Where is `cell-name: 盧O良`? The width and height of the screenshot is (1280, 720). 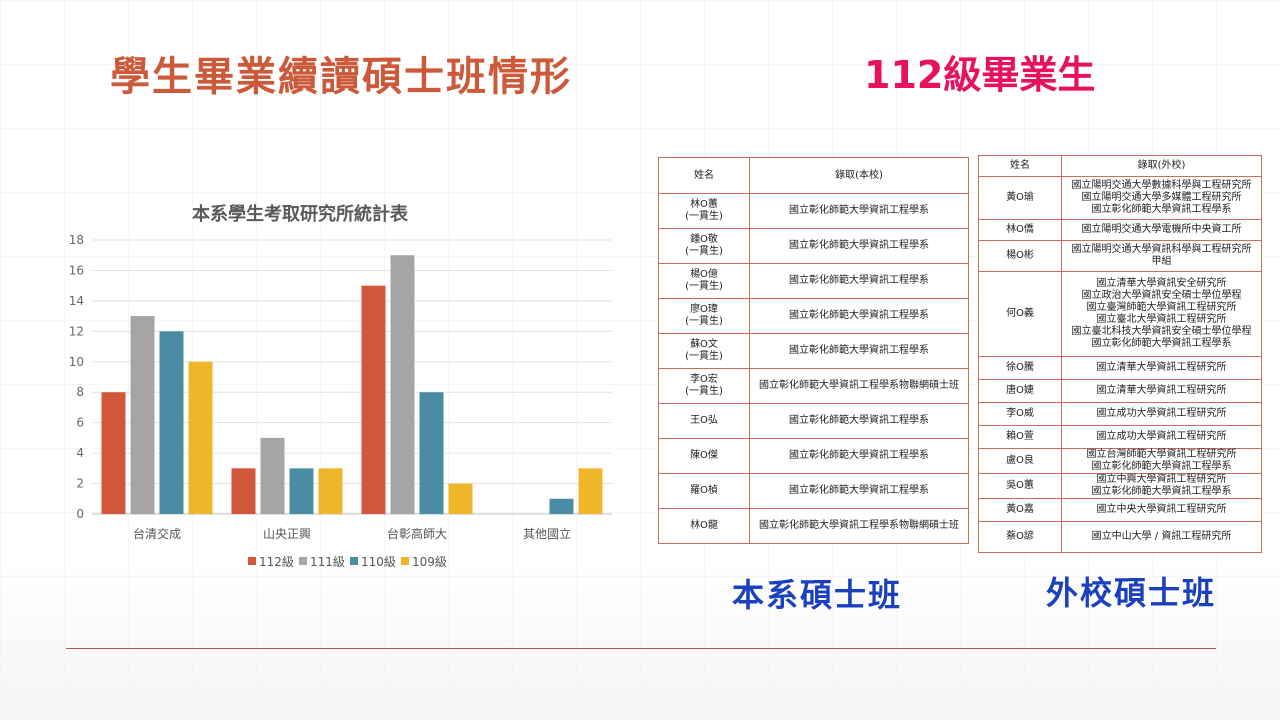 cell-name: 盧O良 is located at coordinates (1020, 461).